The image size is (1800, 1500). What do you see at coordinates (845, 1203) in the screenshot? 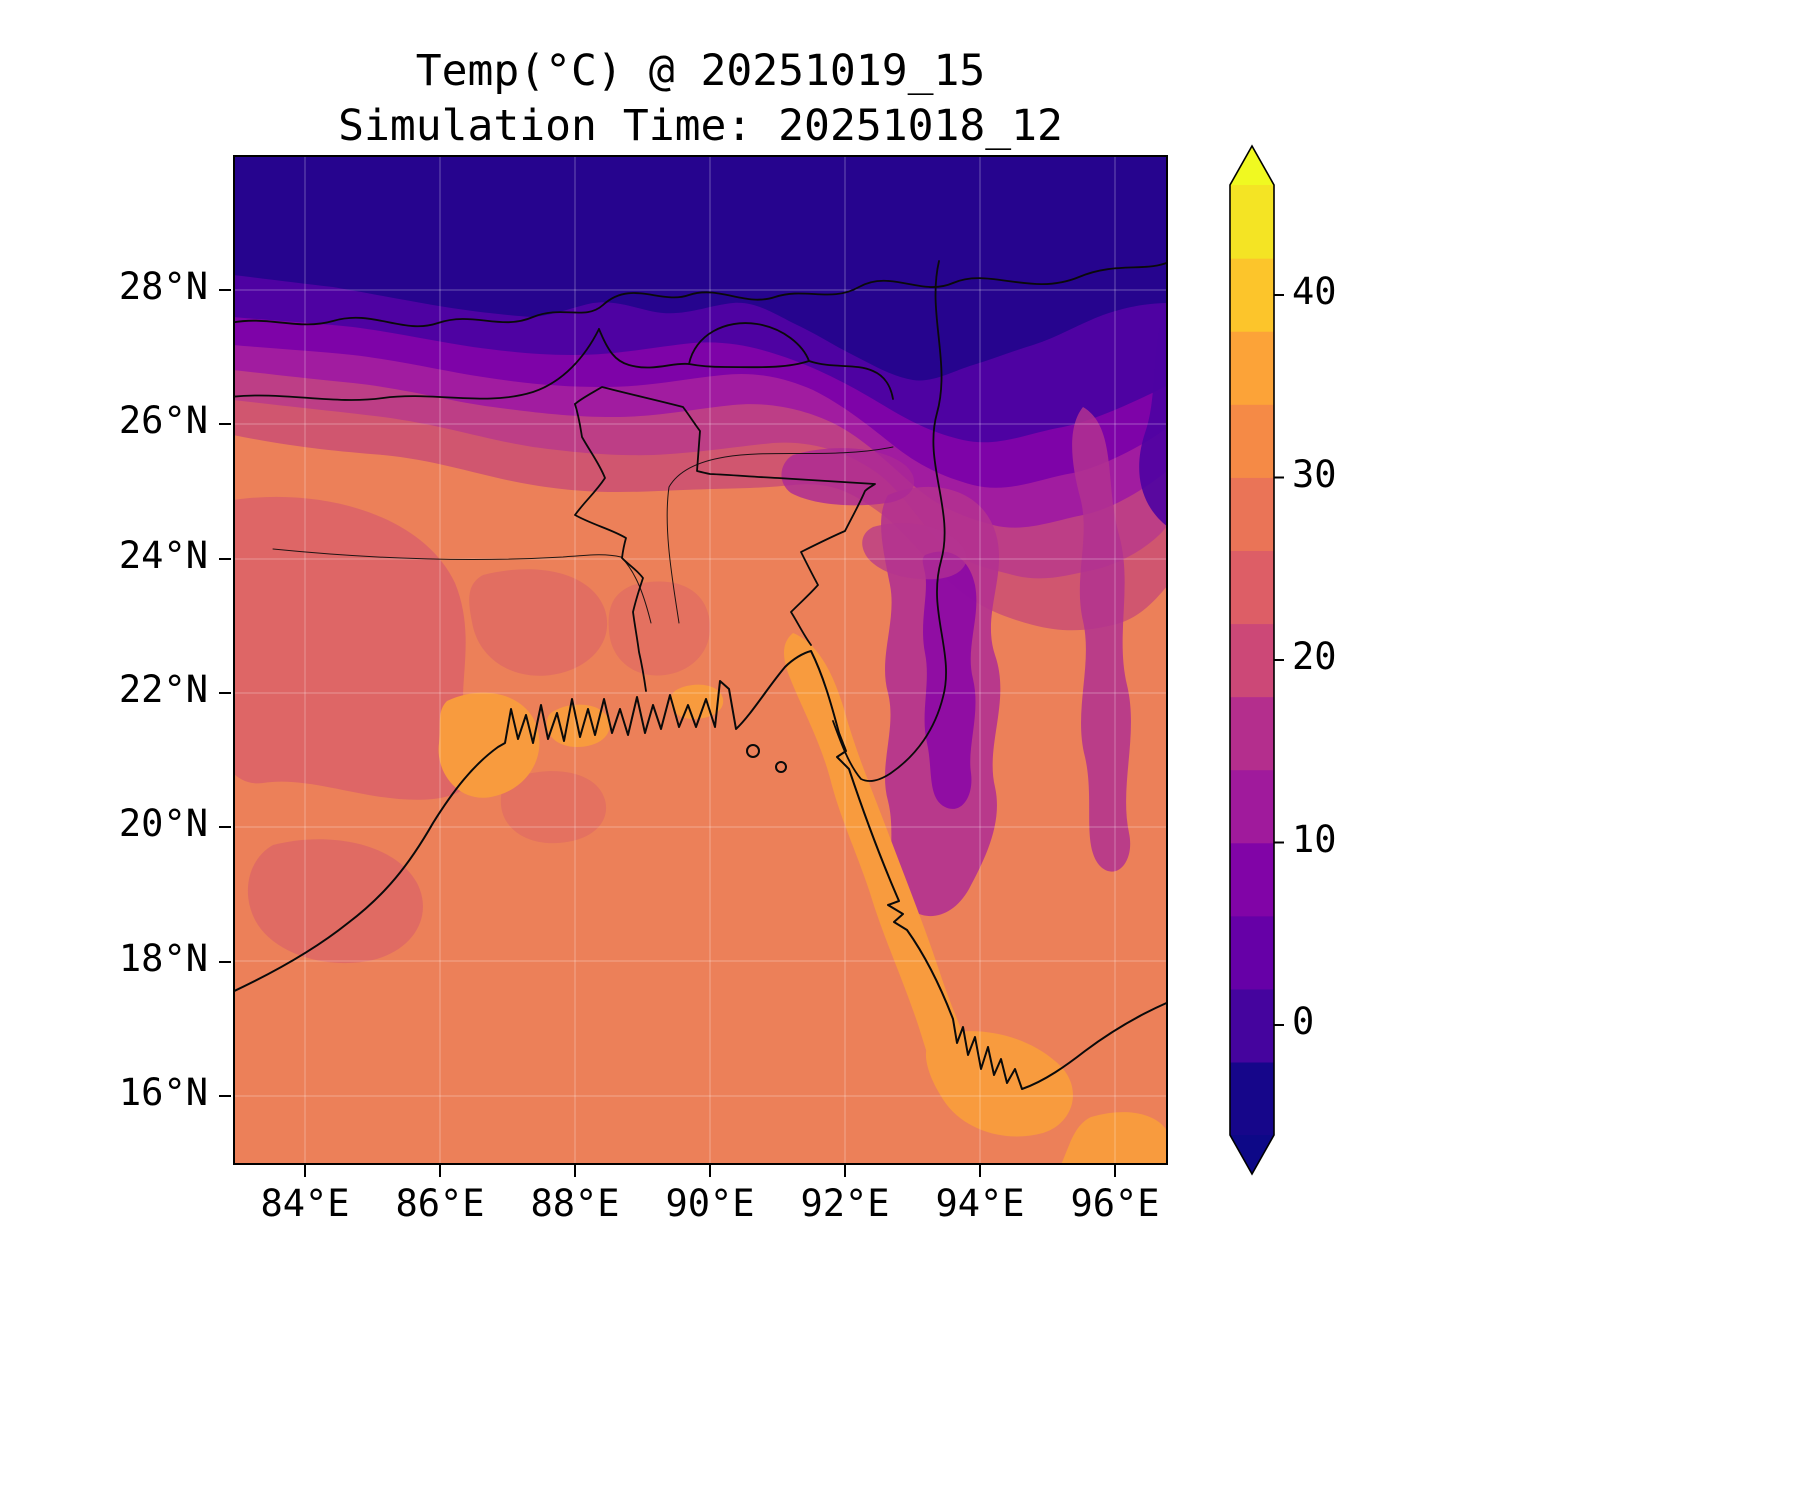
I see `x-tick-label: 92°E` at bounding box center [845, 1203].